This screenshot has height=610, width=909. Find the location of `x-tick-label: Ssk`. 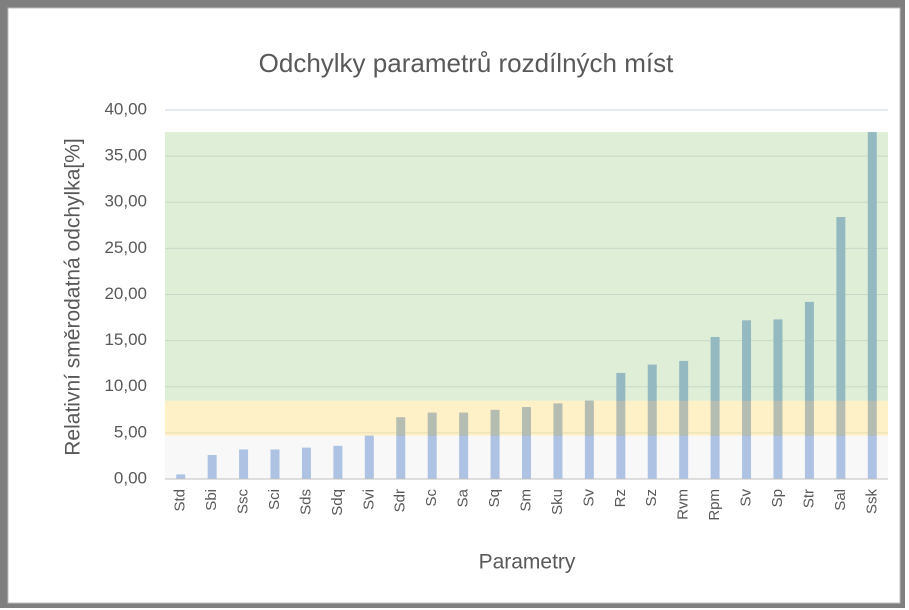

x-tick-label: Ssk is located at coordinates (871, 502).